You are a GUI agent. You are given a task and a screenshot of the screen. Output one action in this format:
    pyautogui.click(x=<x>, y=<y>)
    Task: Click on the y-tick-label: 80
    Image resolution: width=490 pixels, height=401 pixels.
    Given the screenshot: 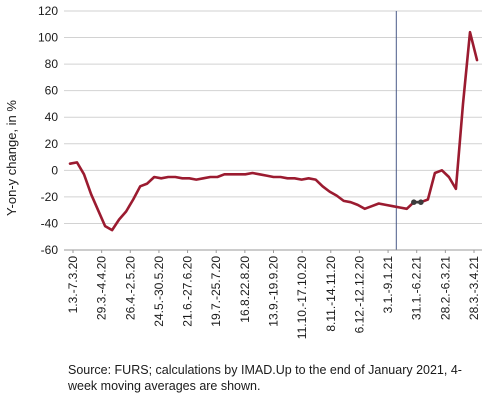 What is the action you would take?
    pyautogui.click(x=52, y=64)
    